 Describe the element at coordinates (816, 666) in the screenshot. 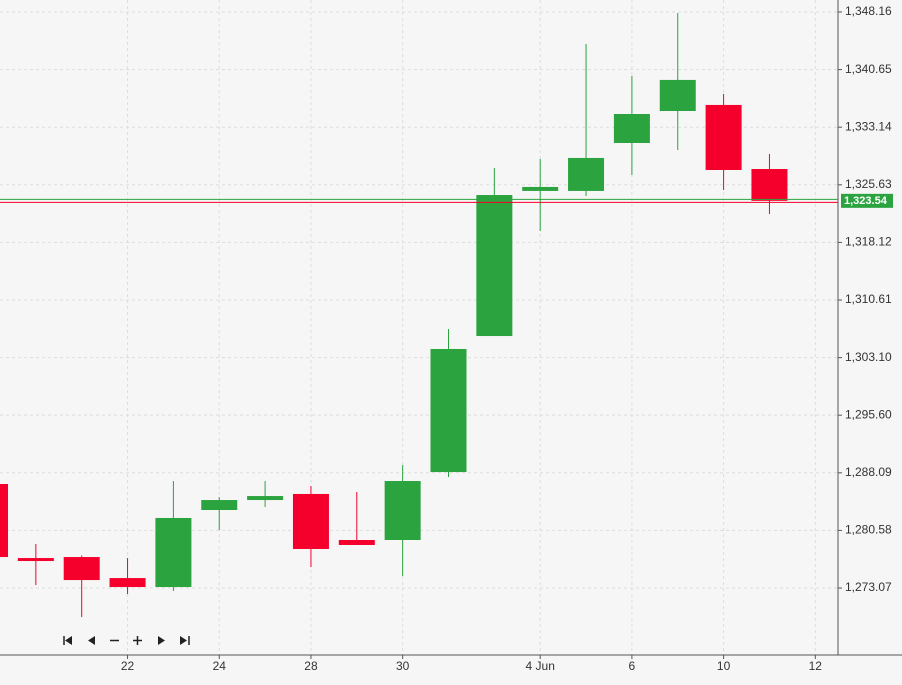

I see `x-tick-label: 12` at that location.